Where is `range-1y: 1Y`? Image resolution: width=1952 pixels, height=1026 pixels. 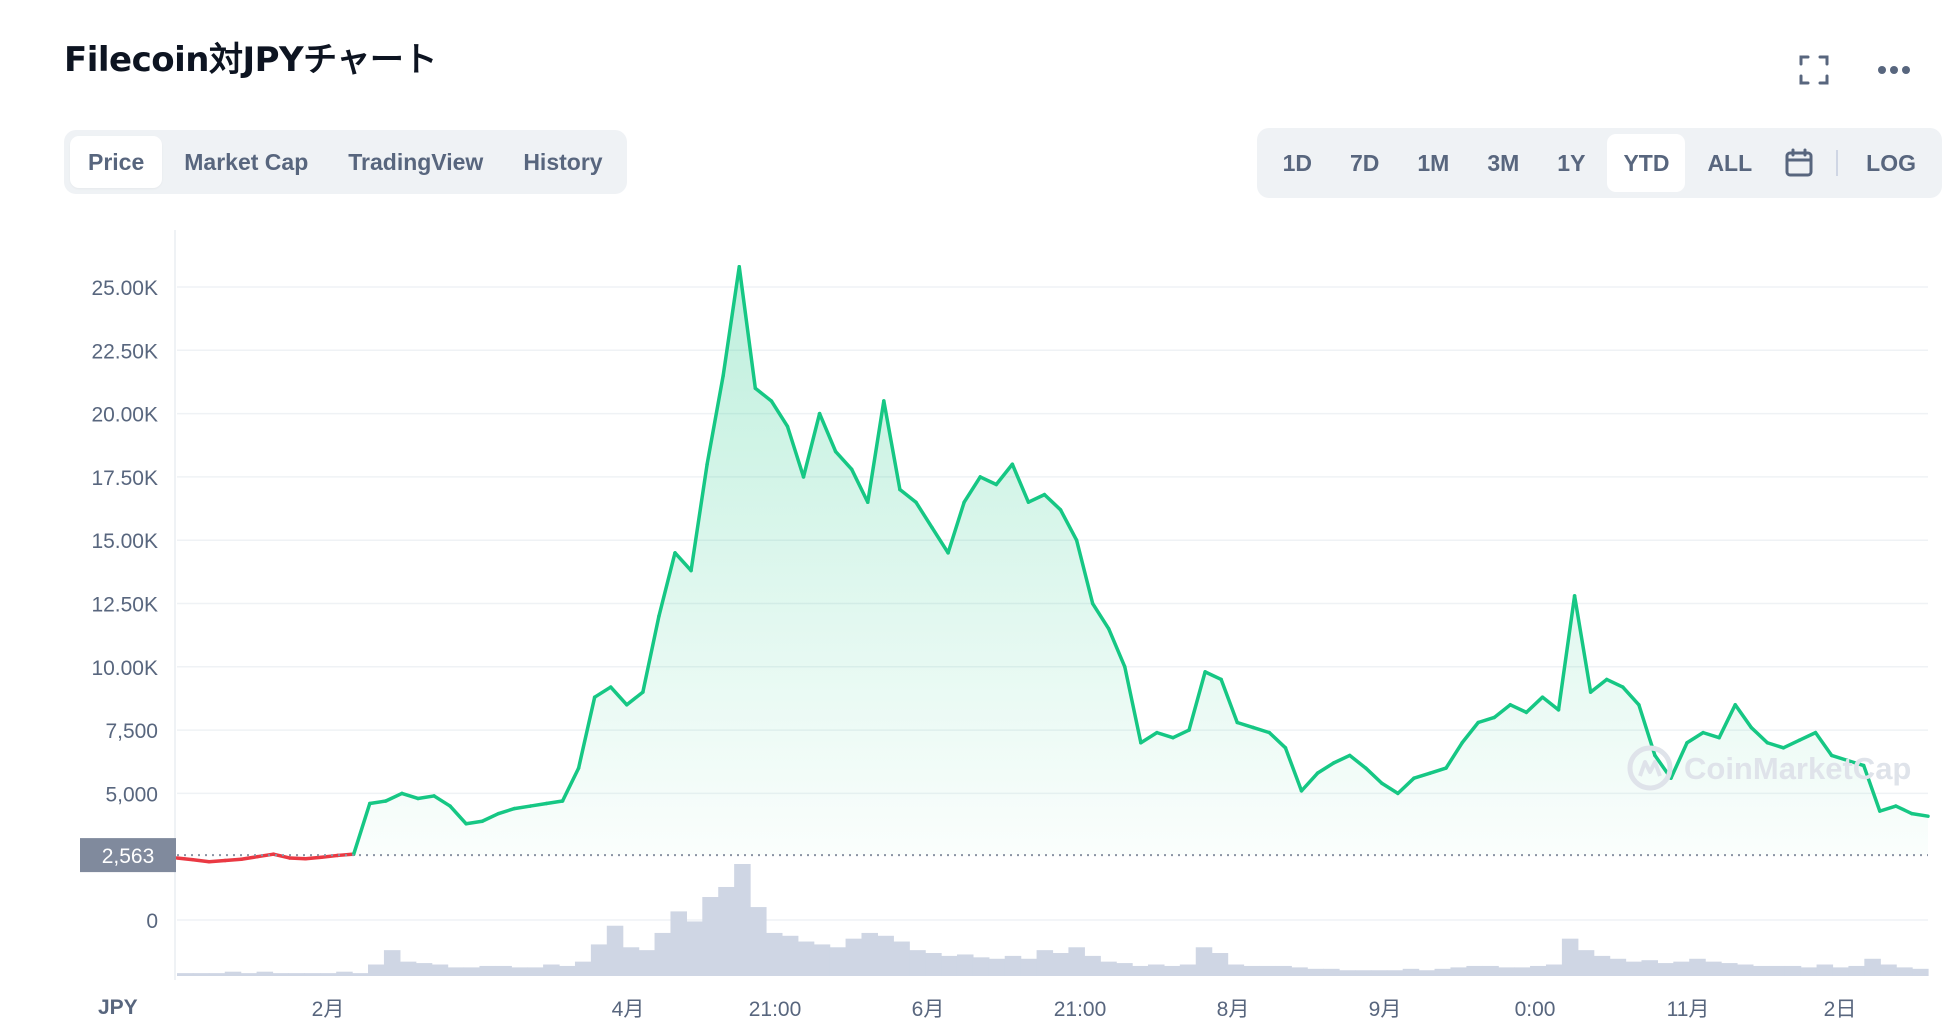 range-1y: 1Y is located at coordinates (1571, 163).